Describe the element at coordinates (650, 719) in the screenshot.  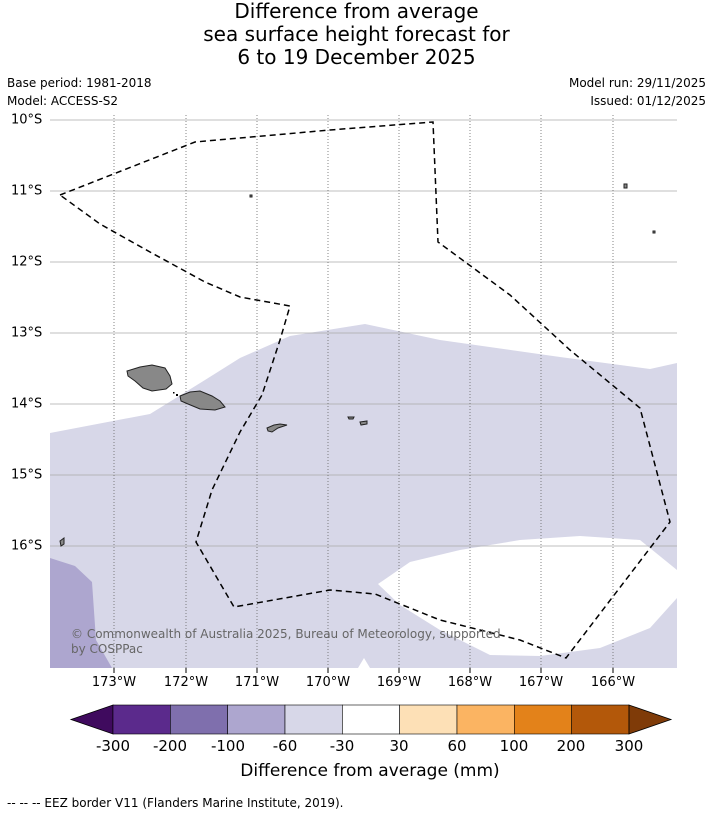
I see `colorbar-arrow-high` at that location.